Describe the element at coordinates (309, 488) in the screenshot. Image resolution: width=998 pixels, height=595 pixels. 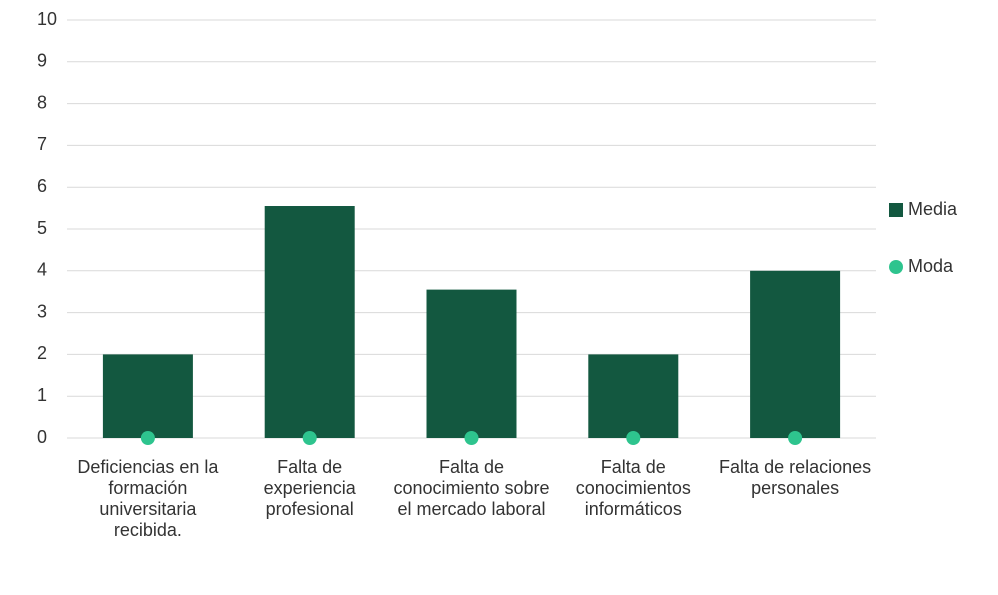
I see `x-tick-label: Falta de experiencia profesional` at that location.